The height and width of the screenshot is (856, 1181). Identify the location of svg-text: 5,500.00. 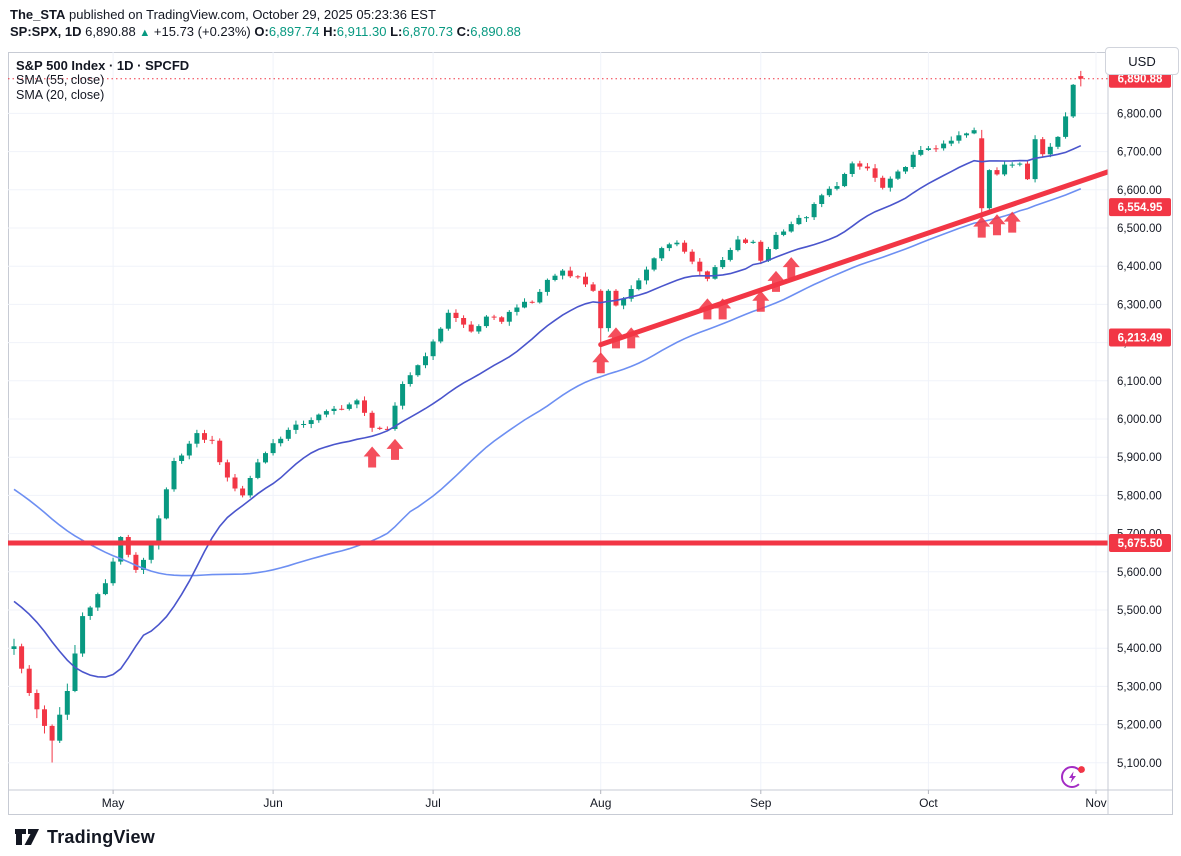
(1139, 611).